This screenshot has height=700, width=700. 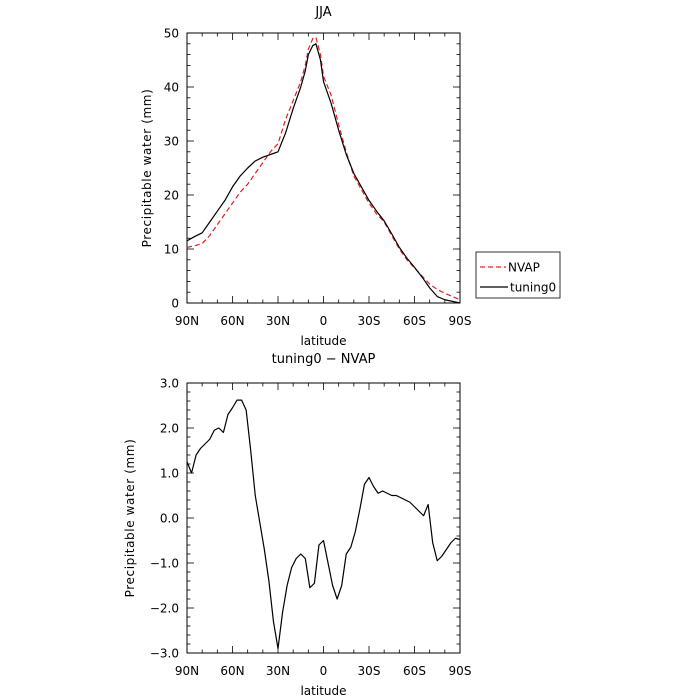 I want to click on legend-box, so click(x=518, y=275).